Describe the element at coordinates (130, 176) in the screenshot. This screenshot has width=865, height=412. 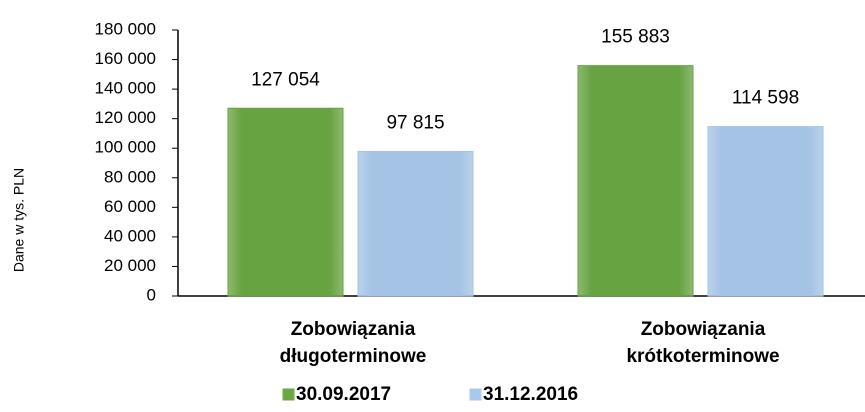
I see `y-tick-label: 80 000` at that location.